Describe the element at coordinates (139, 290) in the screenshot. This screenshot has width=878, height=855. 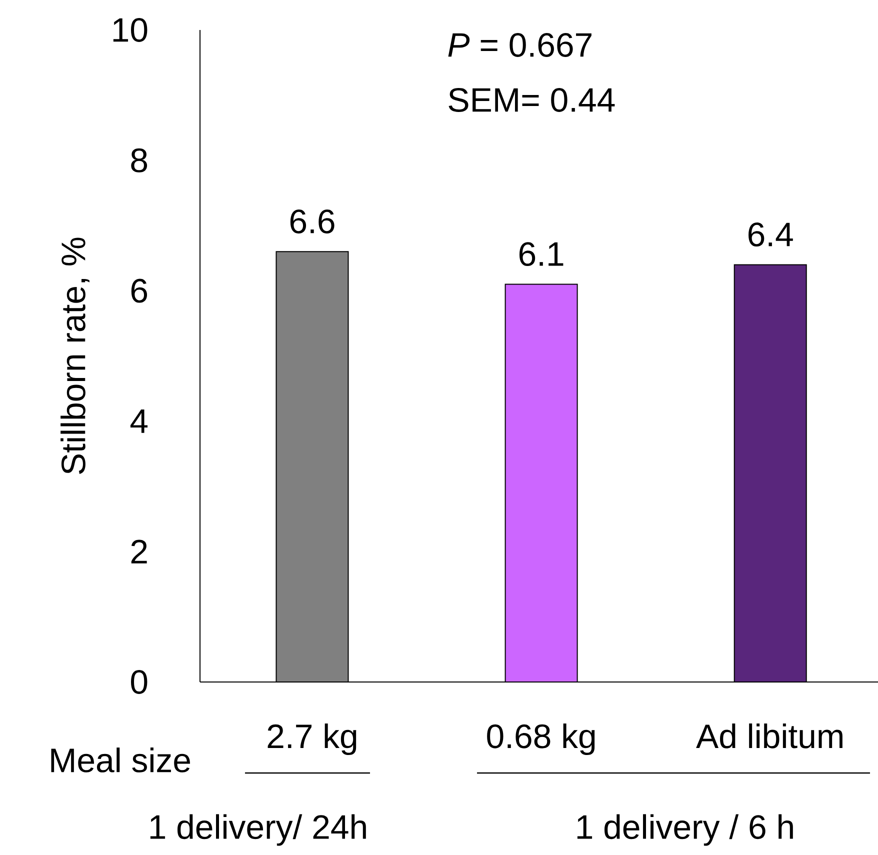
I see `y-tick-label: 6` at that location.